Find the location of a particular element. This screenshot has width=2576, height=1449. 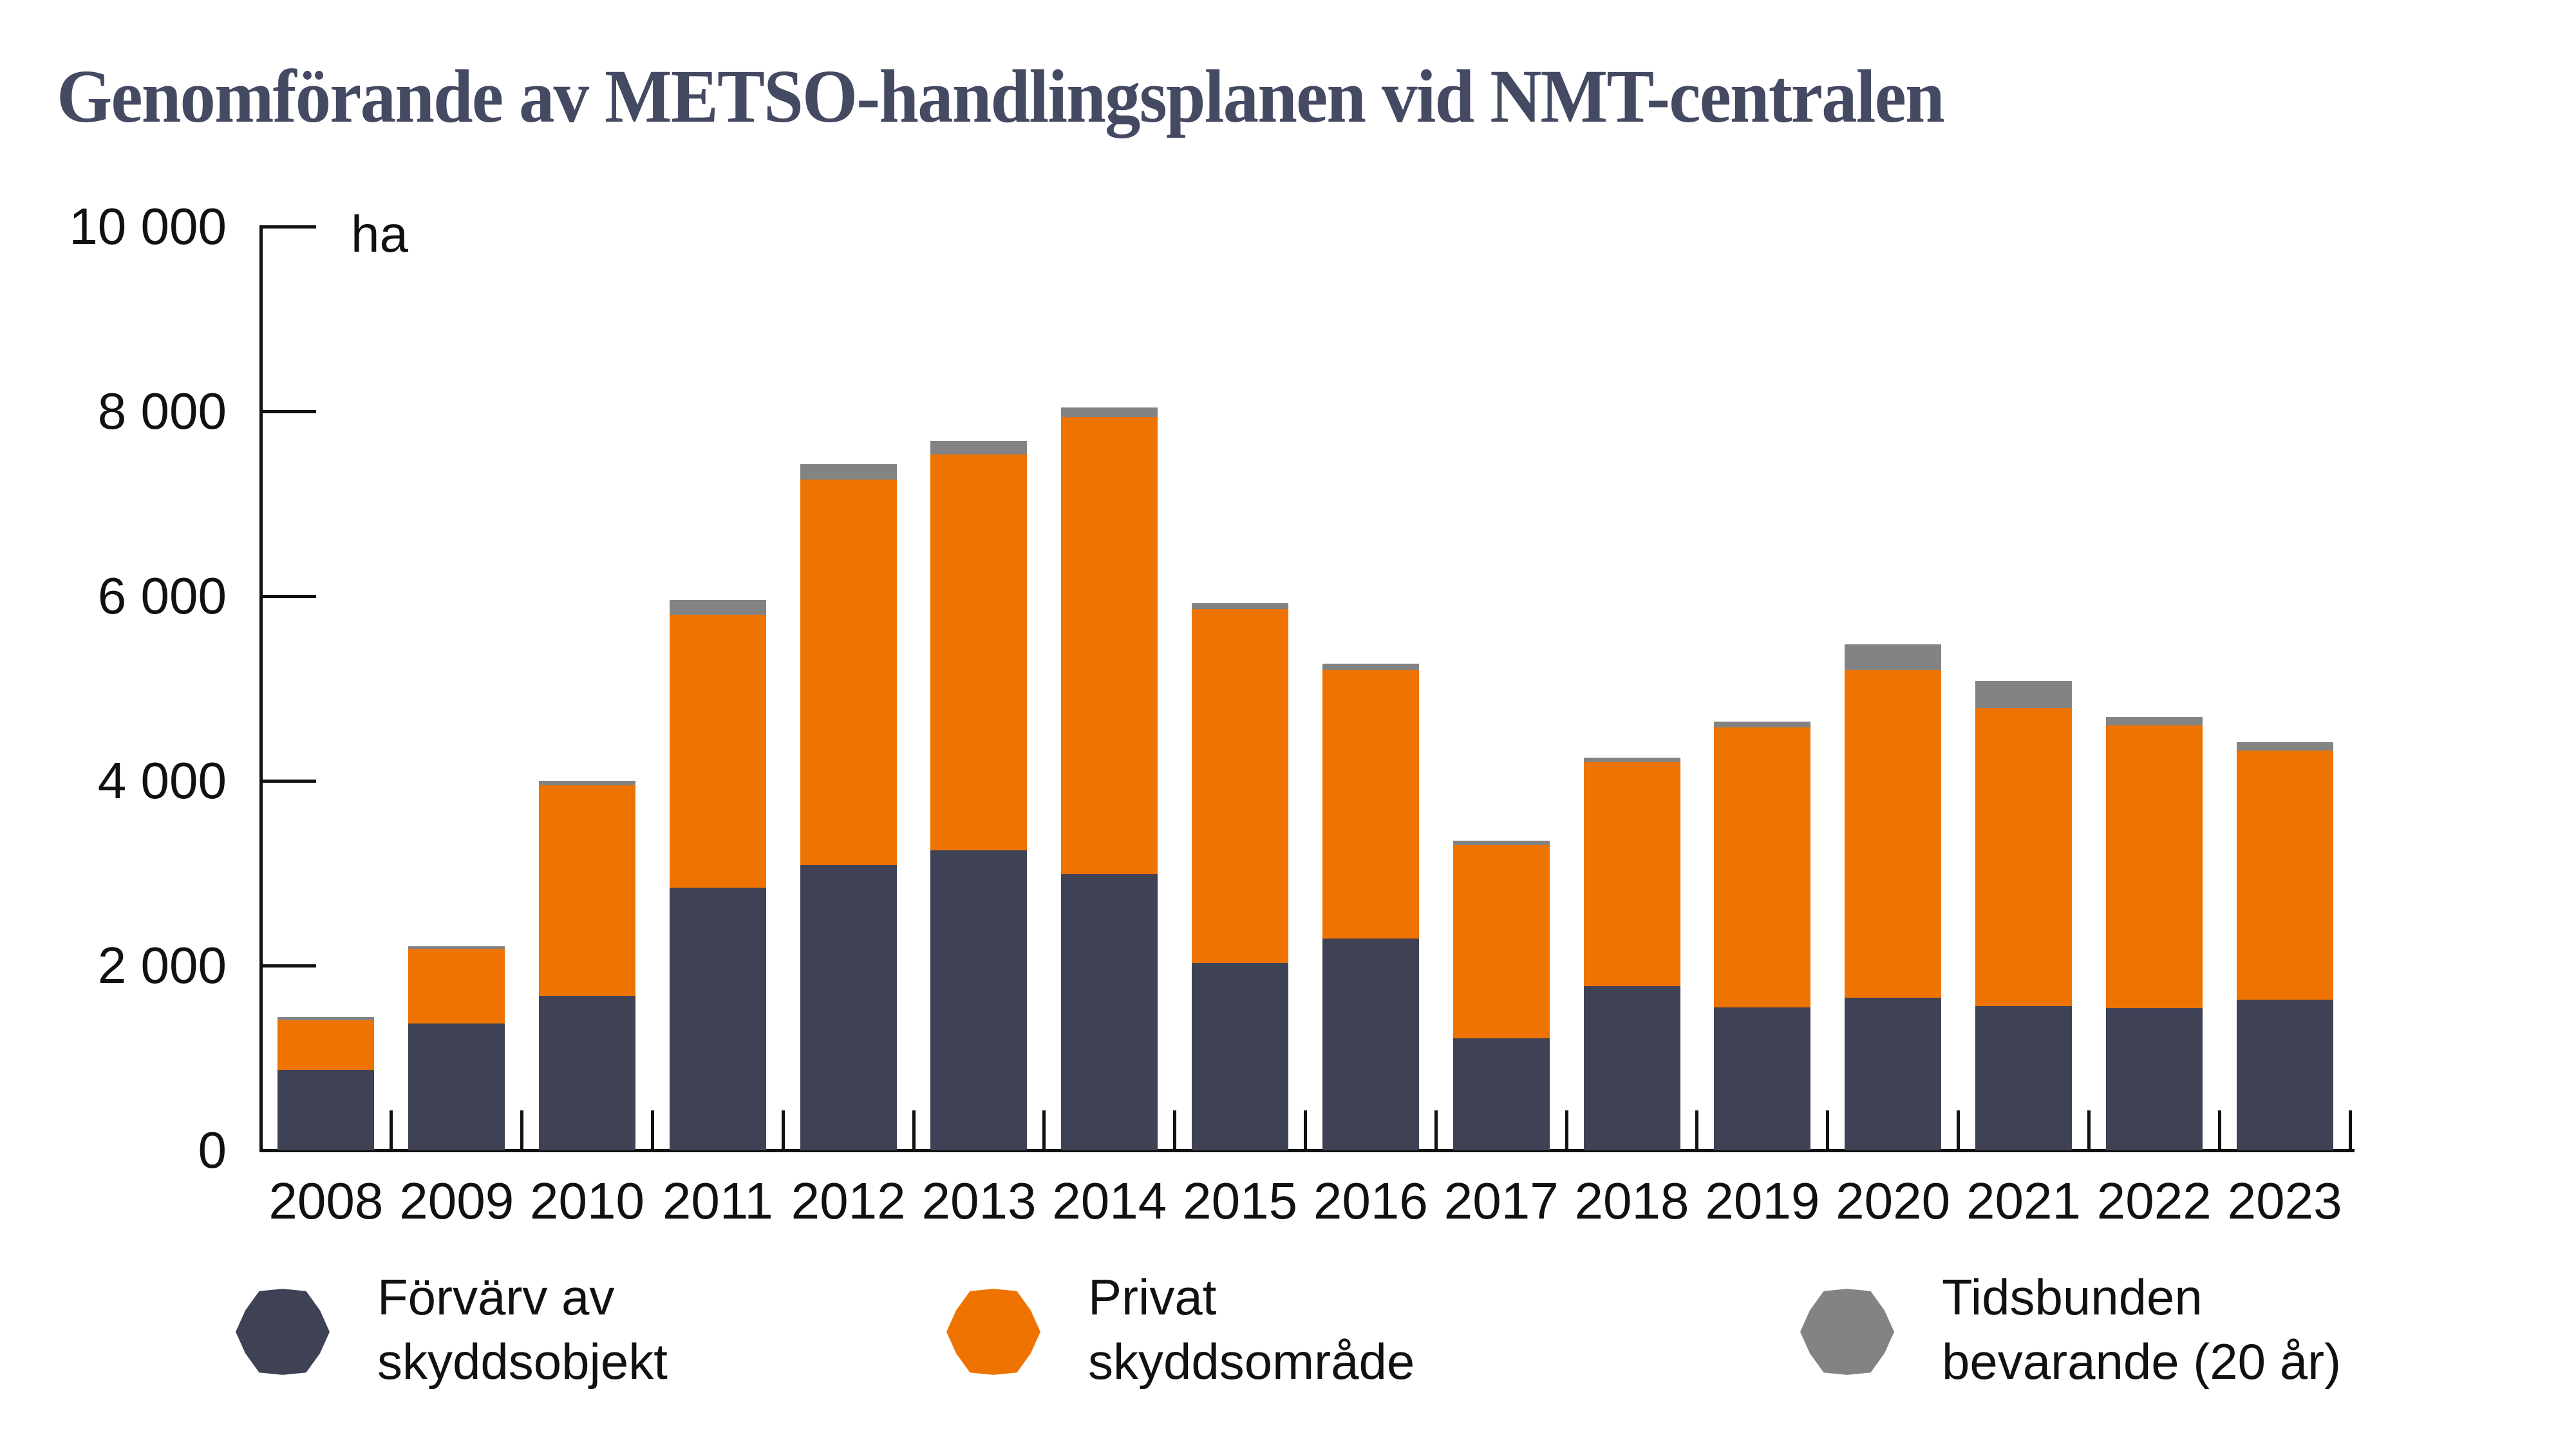

bar-2010-privat-skyddsomr-de is located at coordinates (587, 890).